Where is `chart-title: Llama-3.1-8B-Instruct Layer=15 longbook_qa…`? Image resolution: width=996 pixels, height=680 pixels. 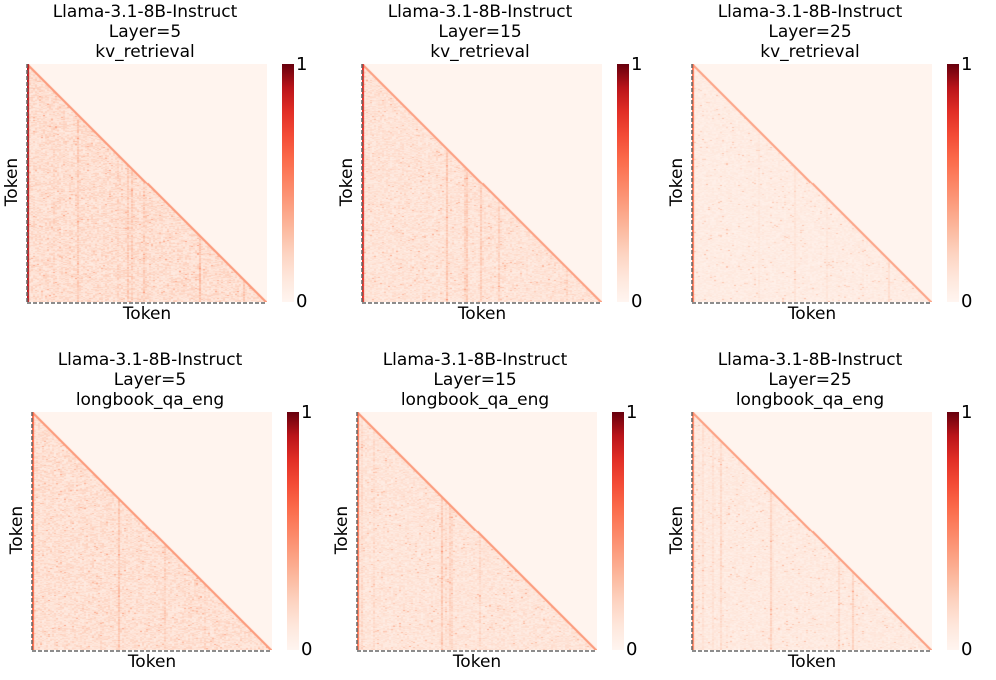 chart-title: Llama-3.1-8B-Instruct Layer=15 longbook_qa… is located at coordinates (475, 380).